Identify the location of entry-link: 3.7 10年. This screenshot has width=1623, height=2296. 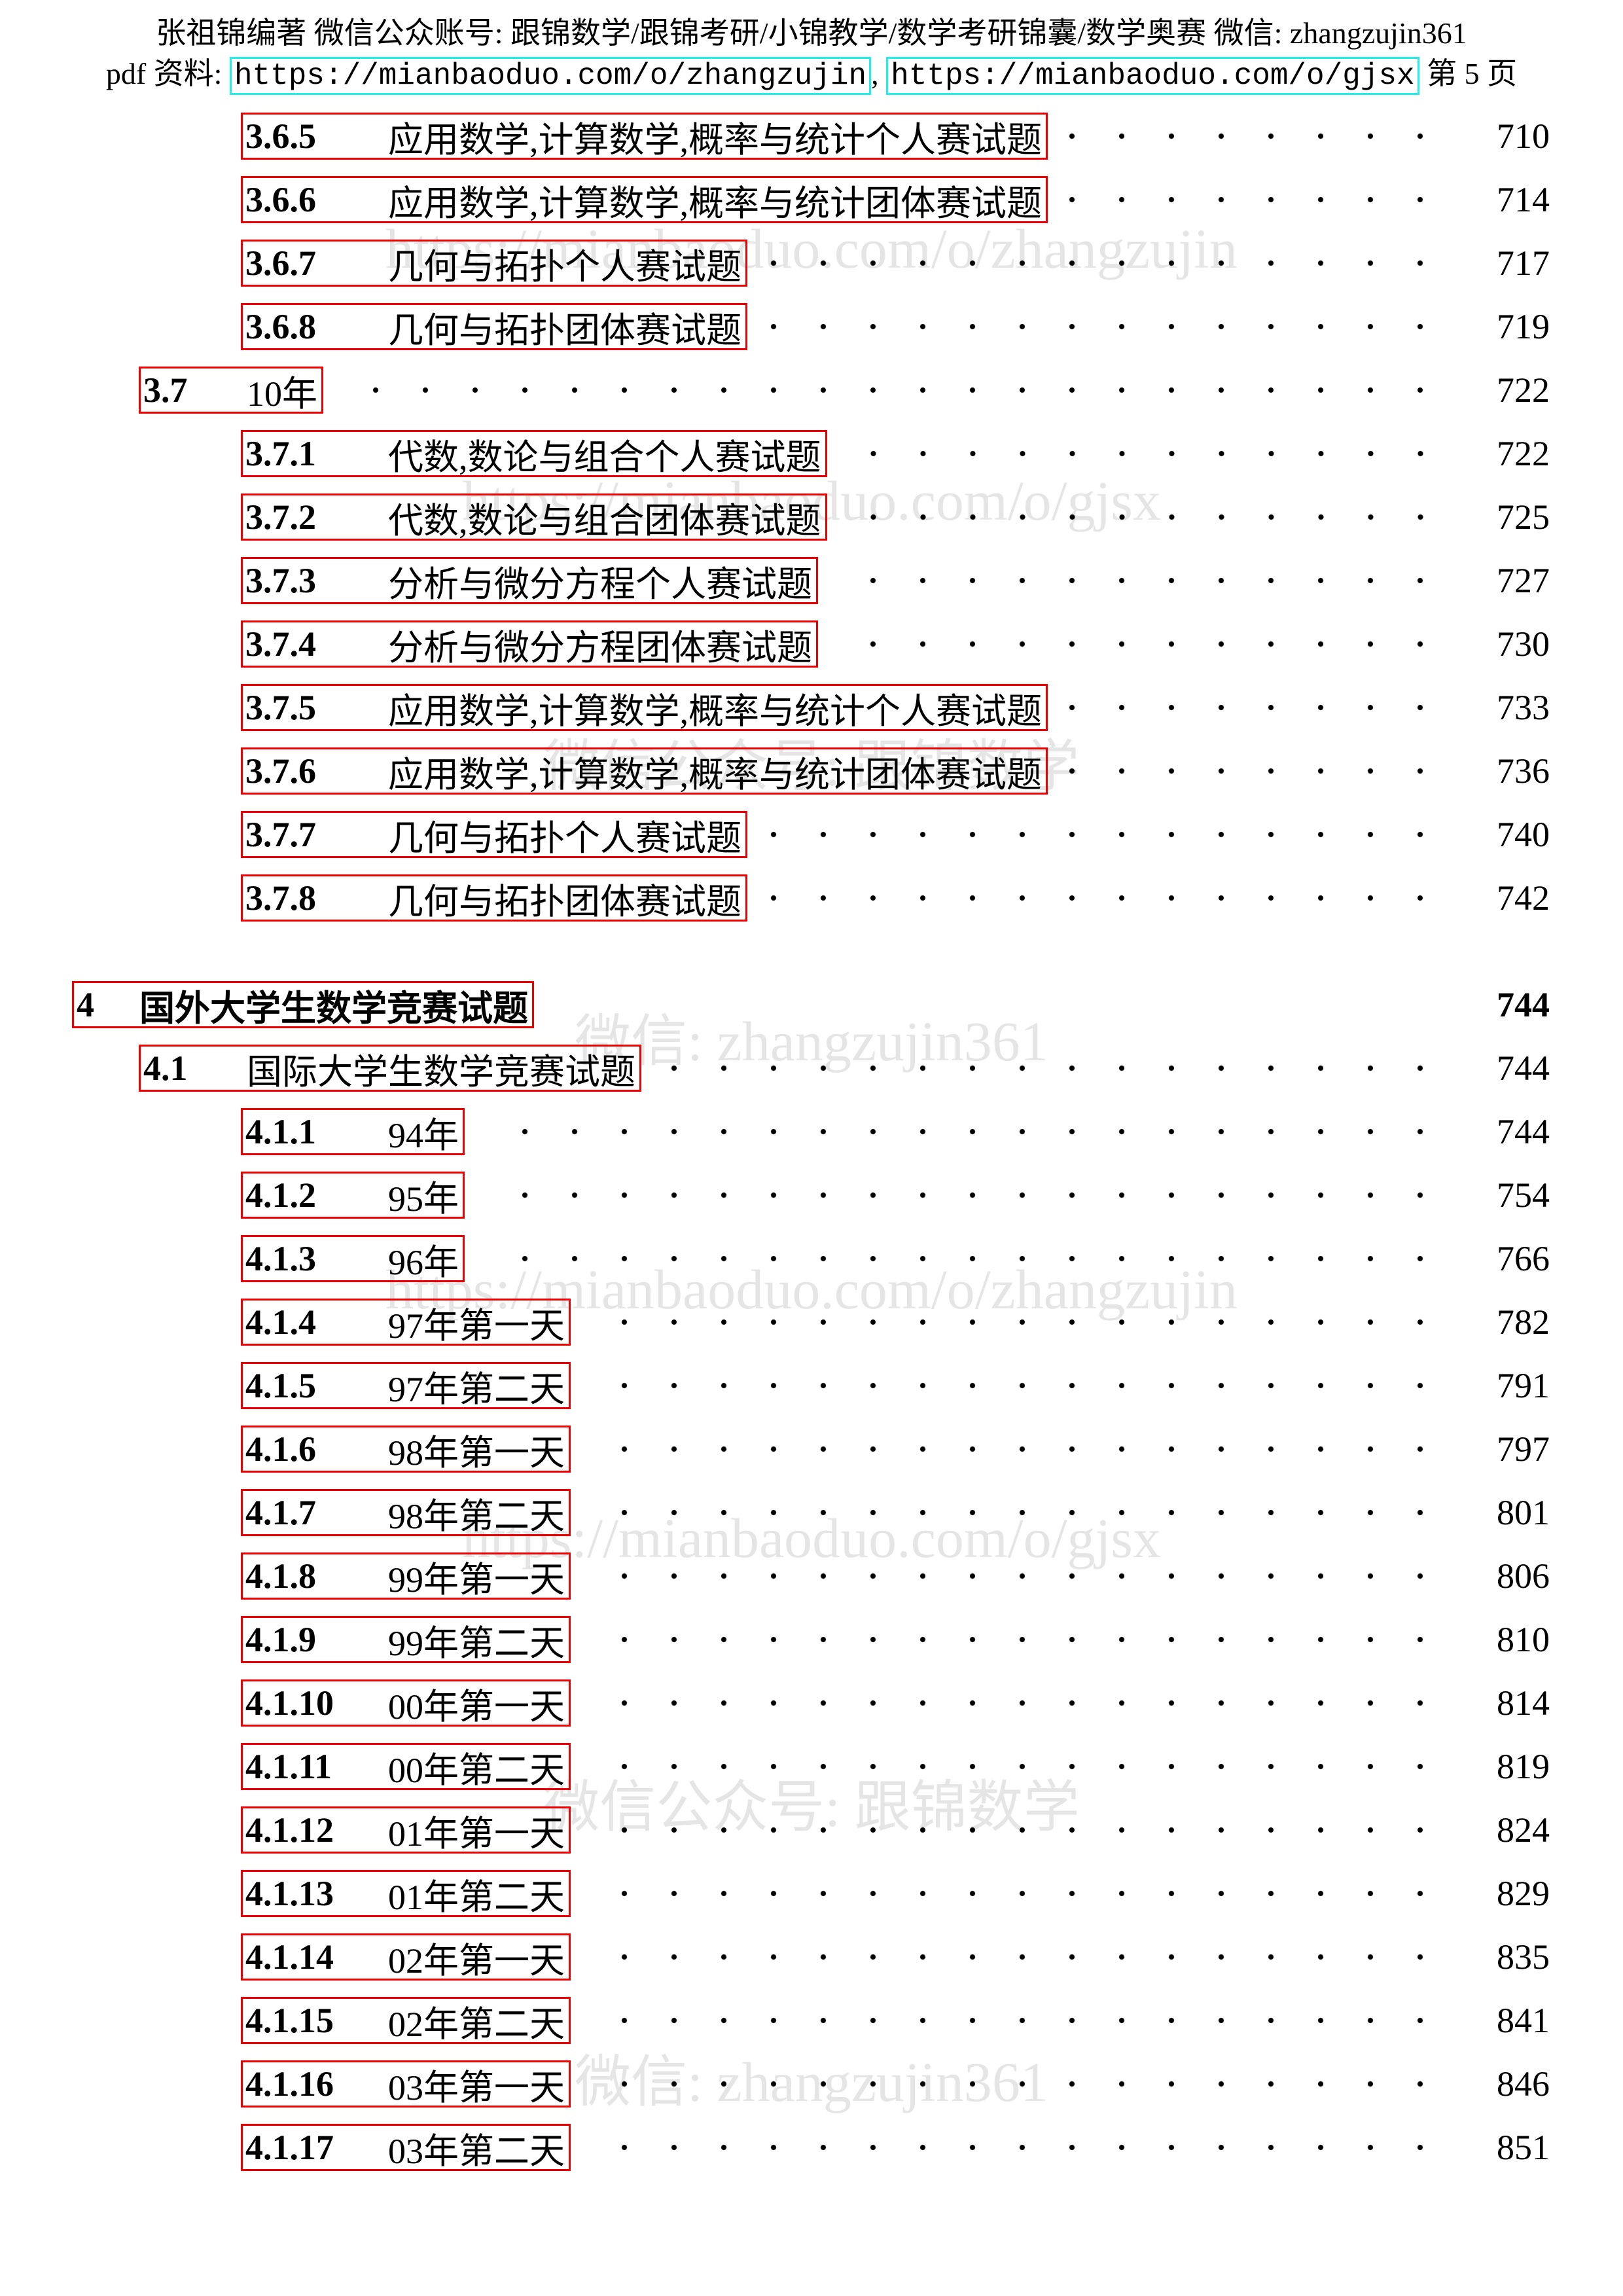
(231, 390).